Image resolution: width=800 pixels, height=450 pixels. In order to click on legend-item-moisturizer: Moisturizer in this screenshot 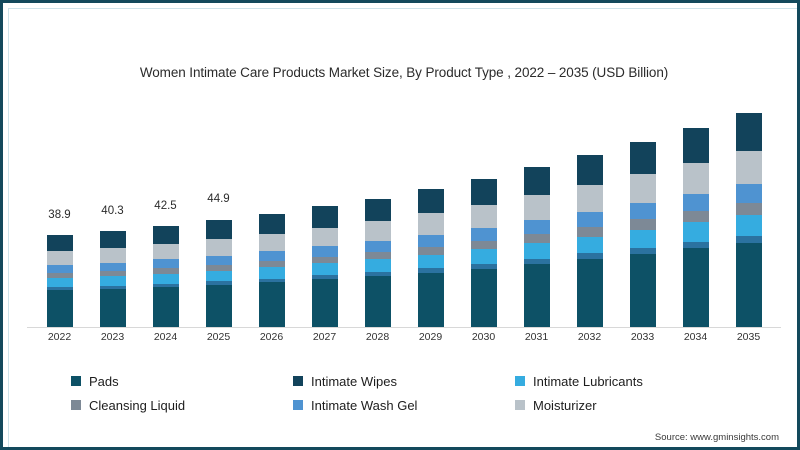, I will do `click(626, 405)`.